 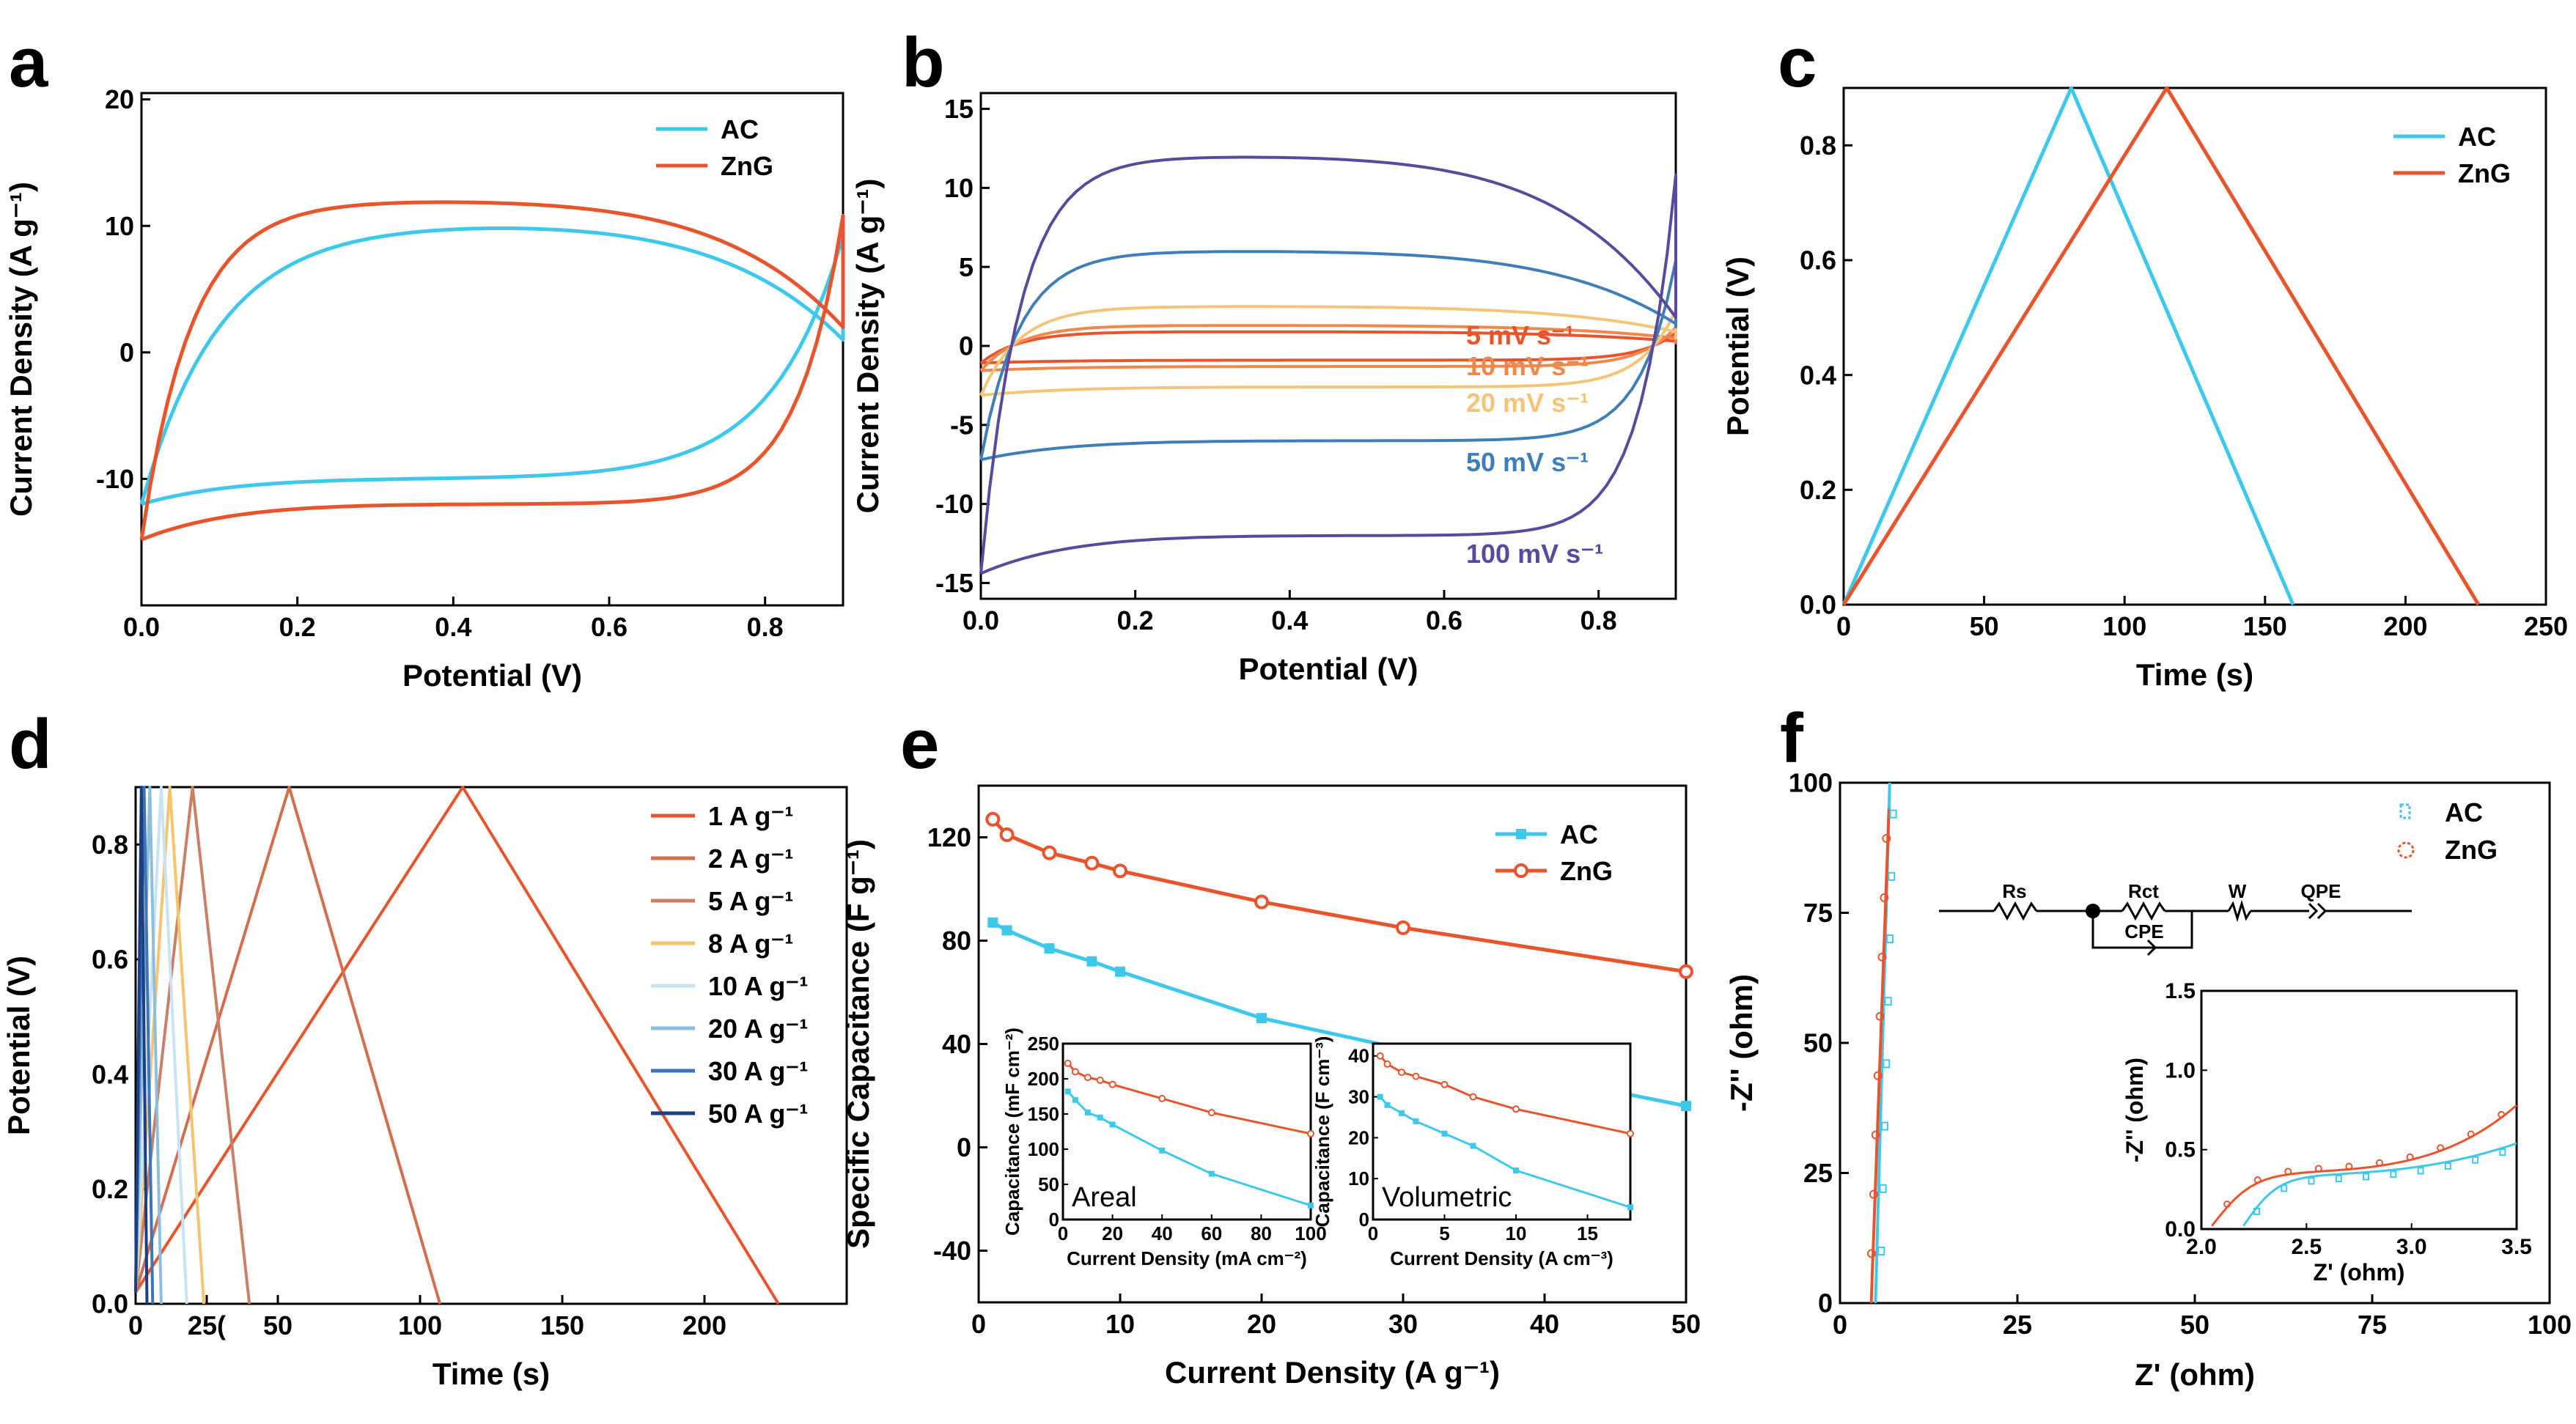 What do you see at coordinates (1527, 366) in the screenshot?
I see `series-annotation-1: 10 mV s⁻¹` at bounding box center [1527, 366].